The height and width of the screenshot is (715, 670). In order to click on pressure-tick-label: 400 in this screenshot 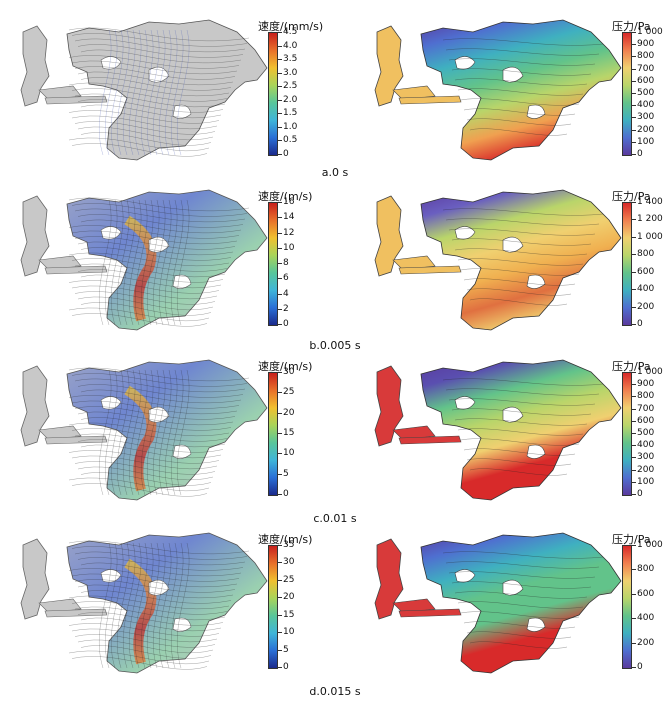, I will do `click(643, 105)`.